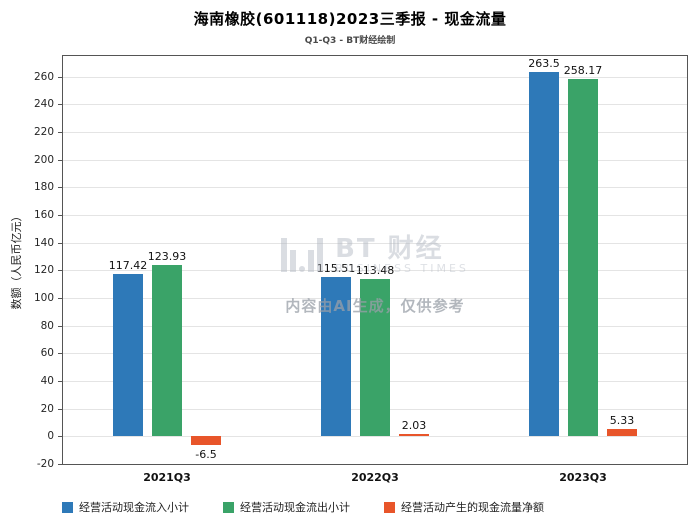 This screenshot has width=700, height=524. What do you see at coordinates (336, 356) in the screenshot?
I see `bar-2022Q3-series1` at bounding box center [336, 356].